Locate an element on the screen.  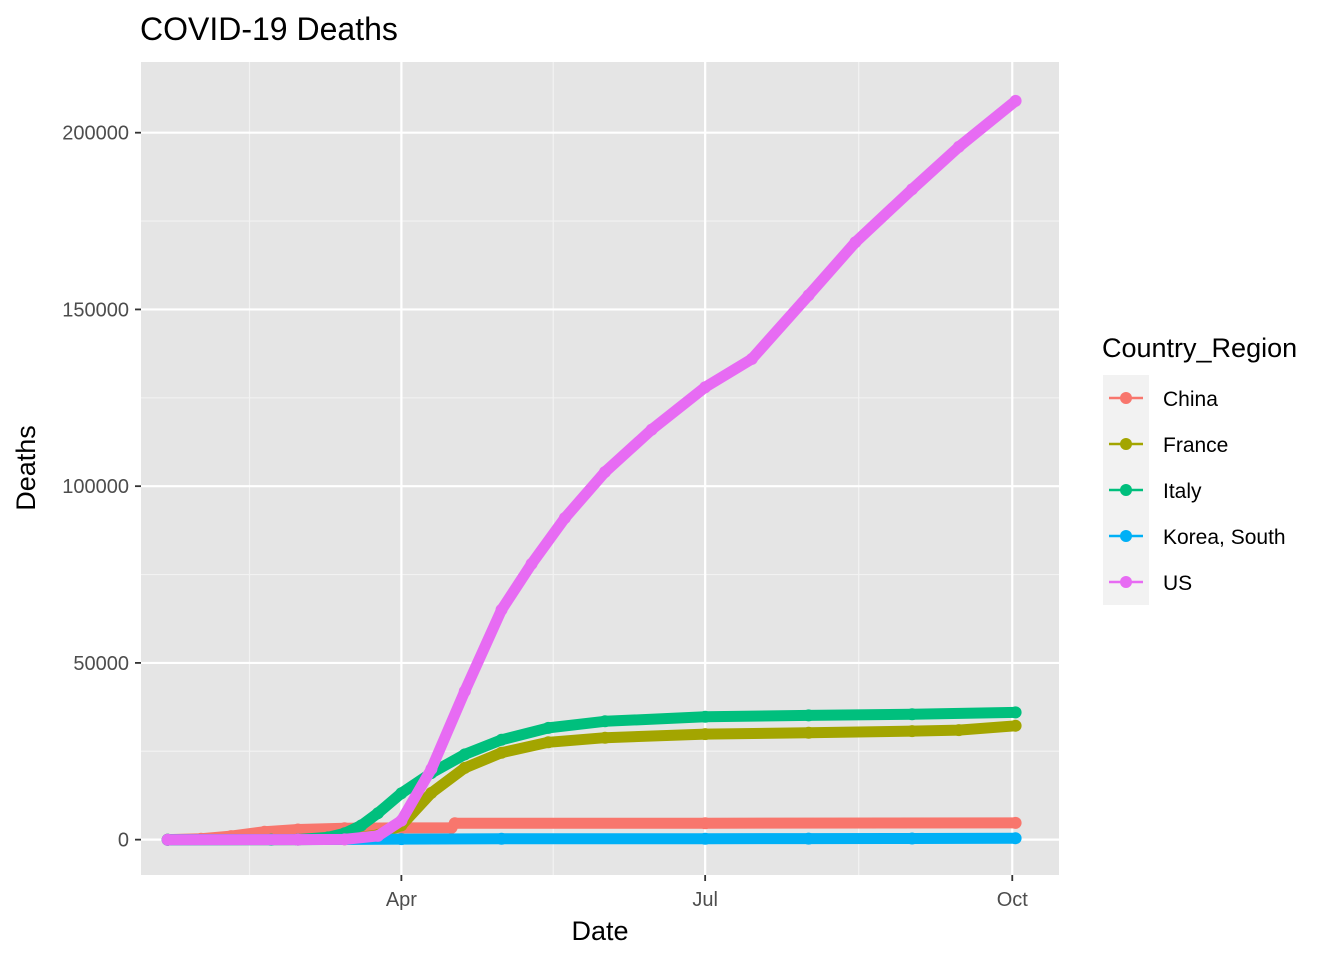
y-axis-title: Deaths is located at coordinates (26, 468).